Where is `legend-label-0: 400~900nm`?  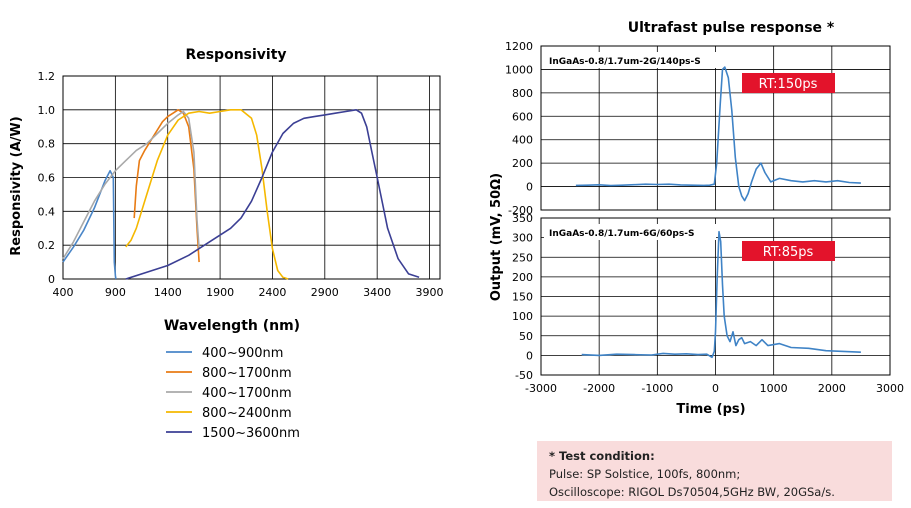 legend-label-0: 400~900nm is located at coordinates (242, 353).